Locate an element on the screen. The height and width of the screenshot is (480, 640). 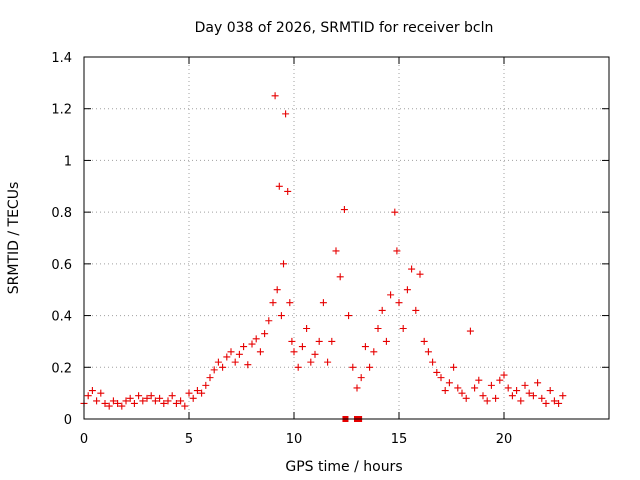
y-tick-label: 1 is located at coordinates (68, 161).